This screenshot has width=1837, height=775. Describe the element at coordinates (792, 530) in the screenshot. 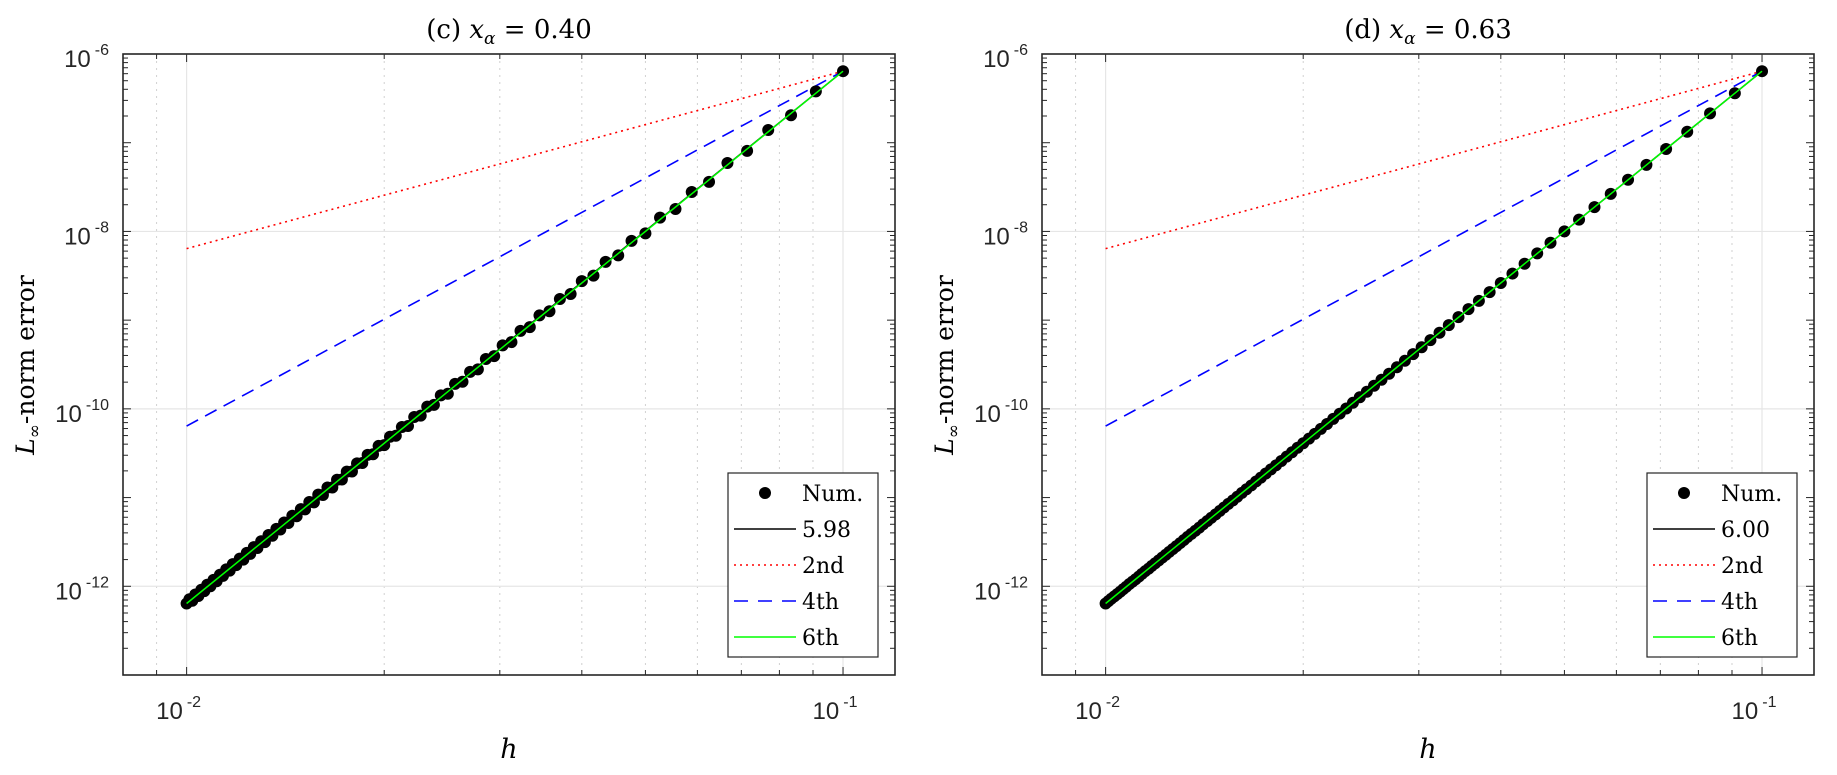

I see `legend-entry: 5.98` at that location.